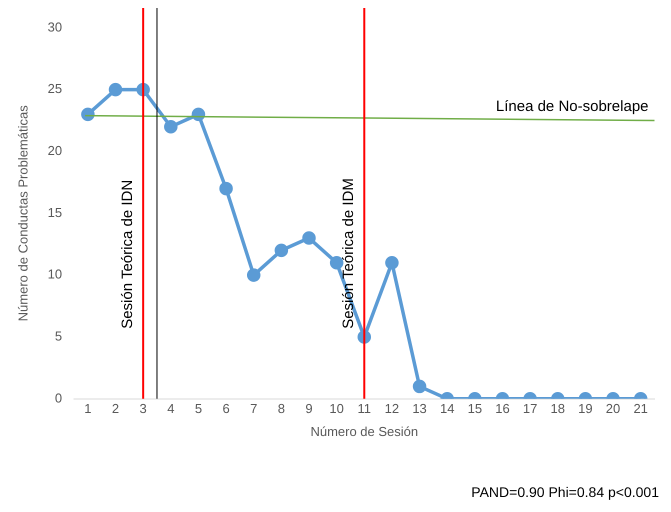  I want to click on x-tick-label: 4, so click(170, 408).